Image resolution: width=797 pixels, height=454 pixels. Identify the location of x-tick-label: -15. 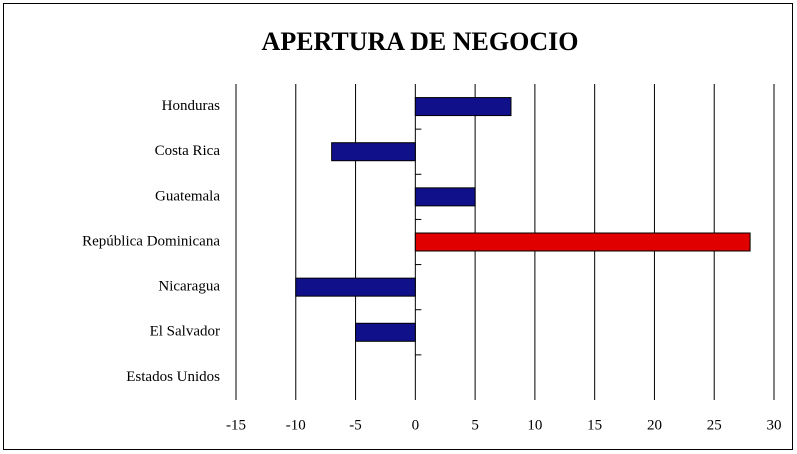
(236, 425).